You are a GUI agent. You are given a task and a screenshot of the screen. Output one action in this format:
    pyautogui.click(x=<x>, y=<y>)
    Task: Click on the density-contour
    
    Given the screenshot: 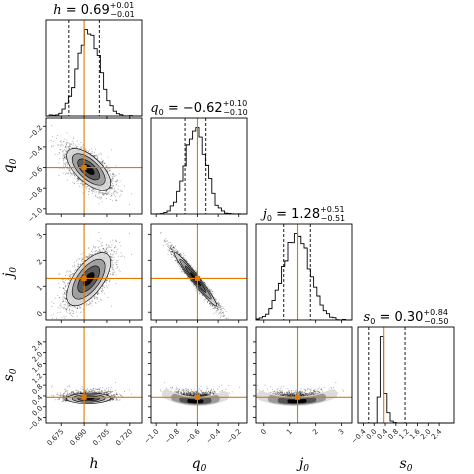 What is the action you would take?
    pyautogui.click(x=195, y=401)
    